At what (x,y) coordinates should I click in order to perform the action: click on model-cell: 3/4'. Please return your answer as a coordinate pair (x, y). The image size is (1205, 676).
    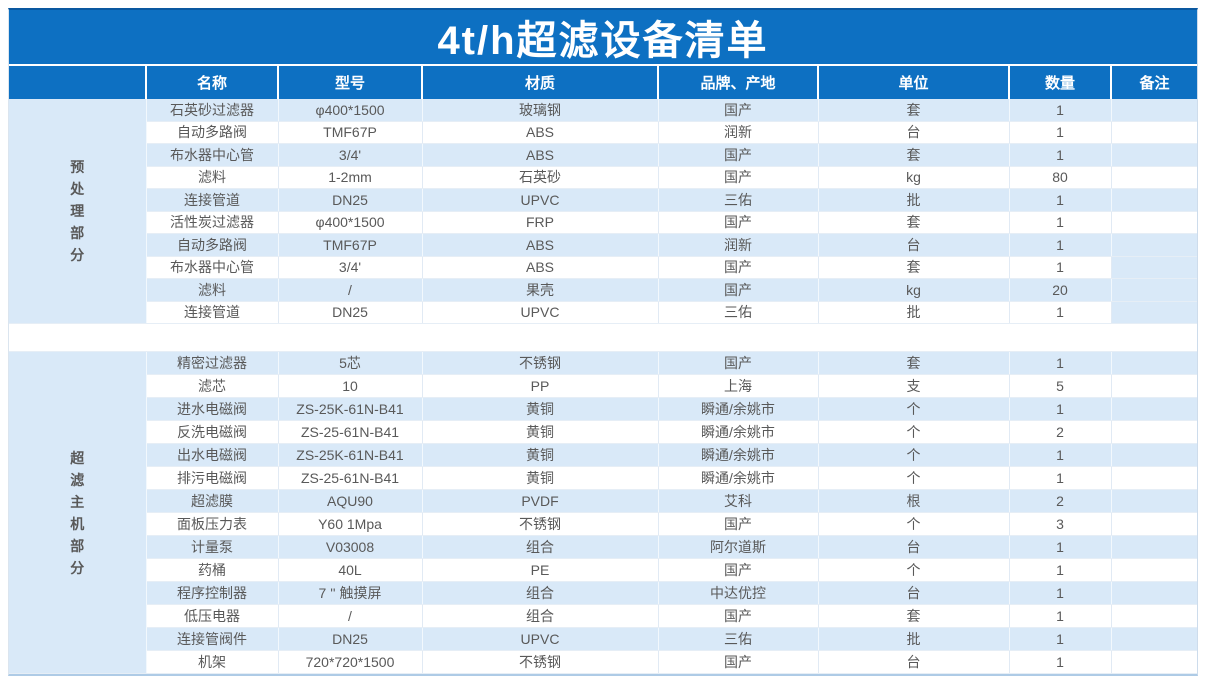
    Looking at the image, I should click on (350, 267).